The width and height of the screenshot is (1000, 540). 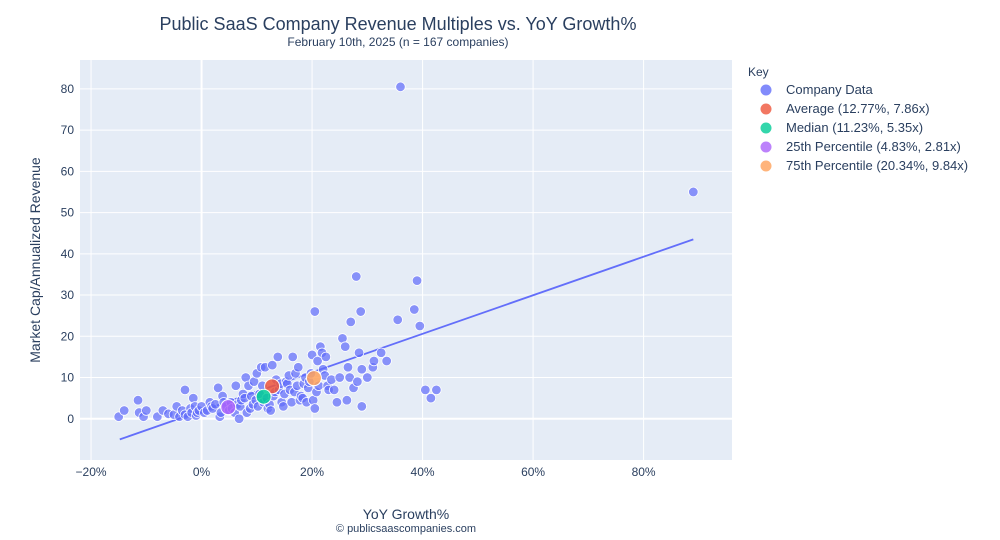 I want to click on legend-item-label: Company Data, so click(x=829, y=89).